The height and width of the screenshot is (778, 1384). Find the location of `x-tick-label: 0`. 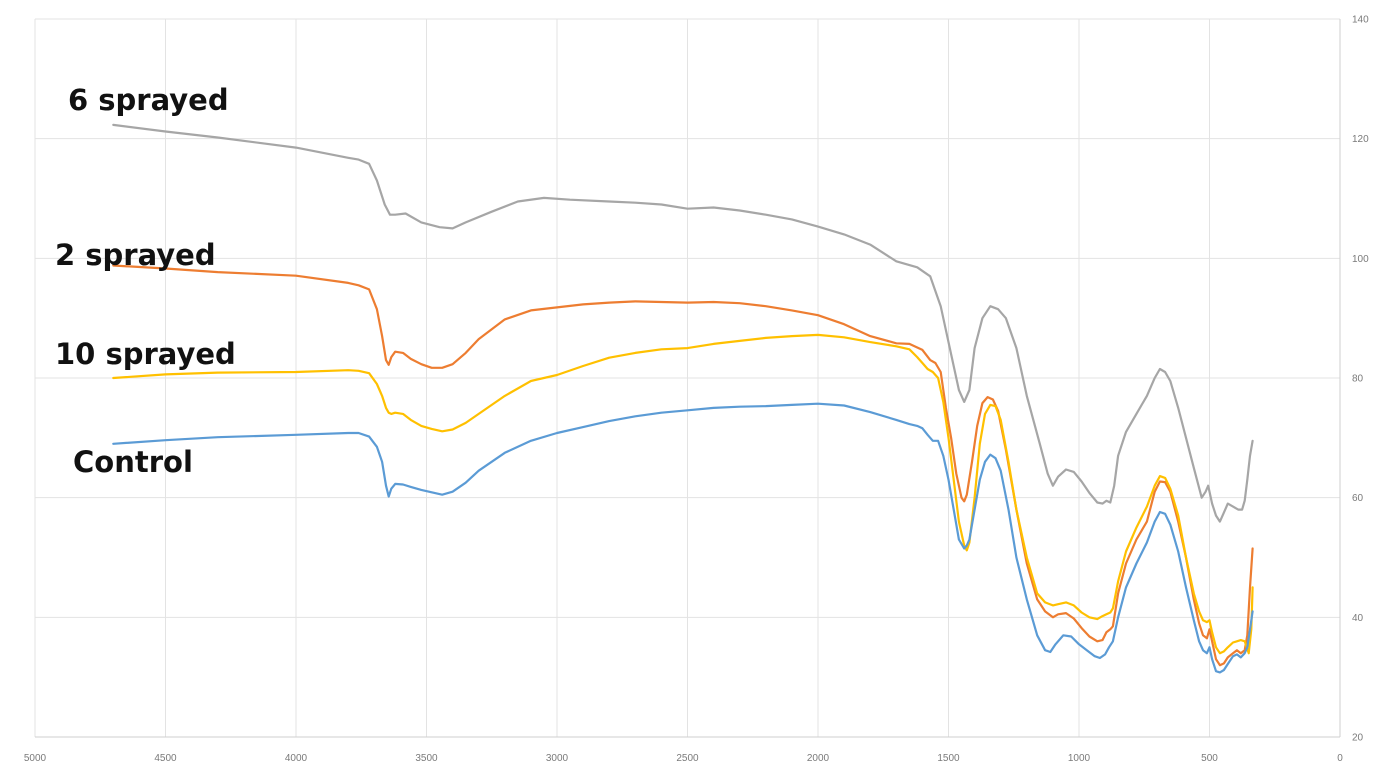

x-tick-label: 0 is located at coordinates (1340, 758).